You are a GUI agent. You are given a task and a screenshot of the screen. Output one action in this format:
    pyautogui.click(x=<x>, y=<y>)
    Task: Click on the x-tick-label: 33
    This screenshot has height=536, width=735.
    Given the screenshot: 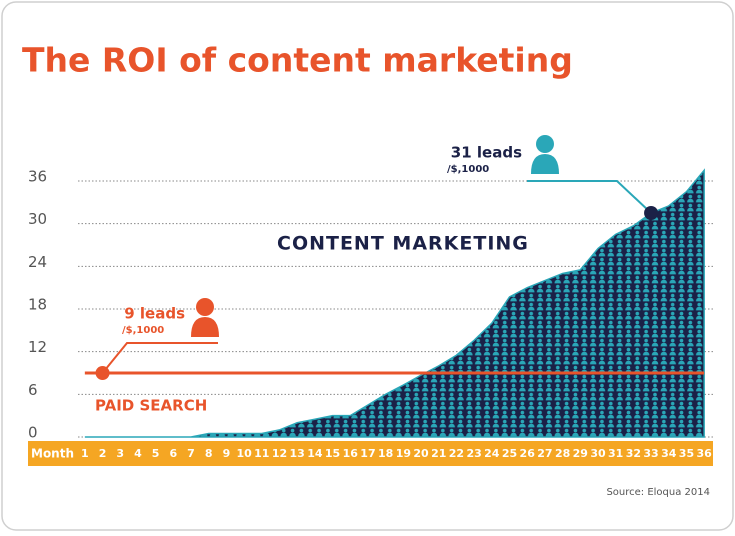 What is the action you would take?
    pyautogui.click(x=650, y=453)
    